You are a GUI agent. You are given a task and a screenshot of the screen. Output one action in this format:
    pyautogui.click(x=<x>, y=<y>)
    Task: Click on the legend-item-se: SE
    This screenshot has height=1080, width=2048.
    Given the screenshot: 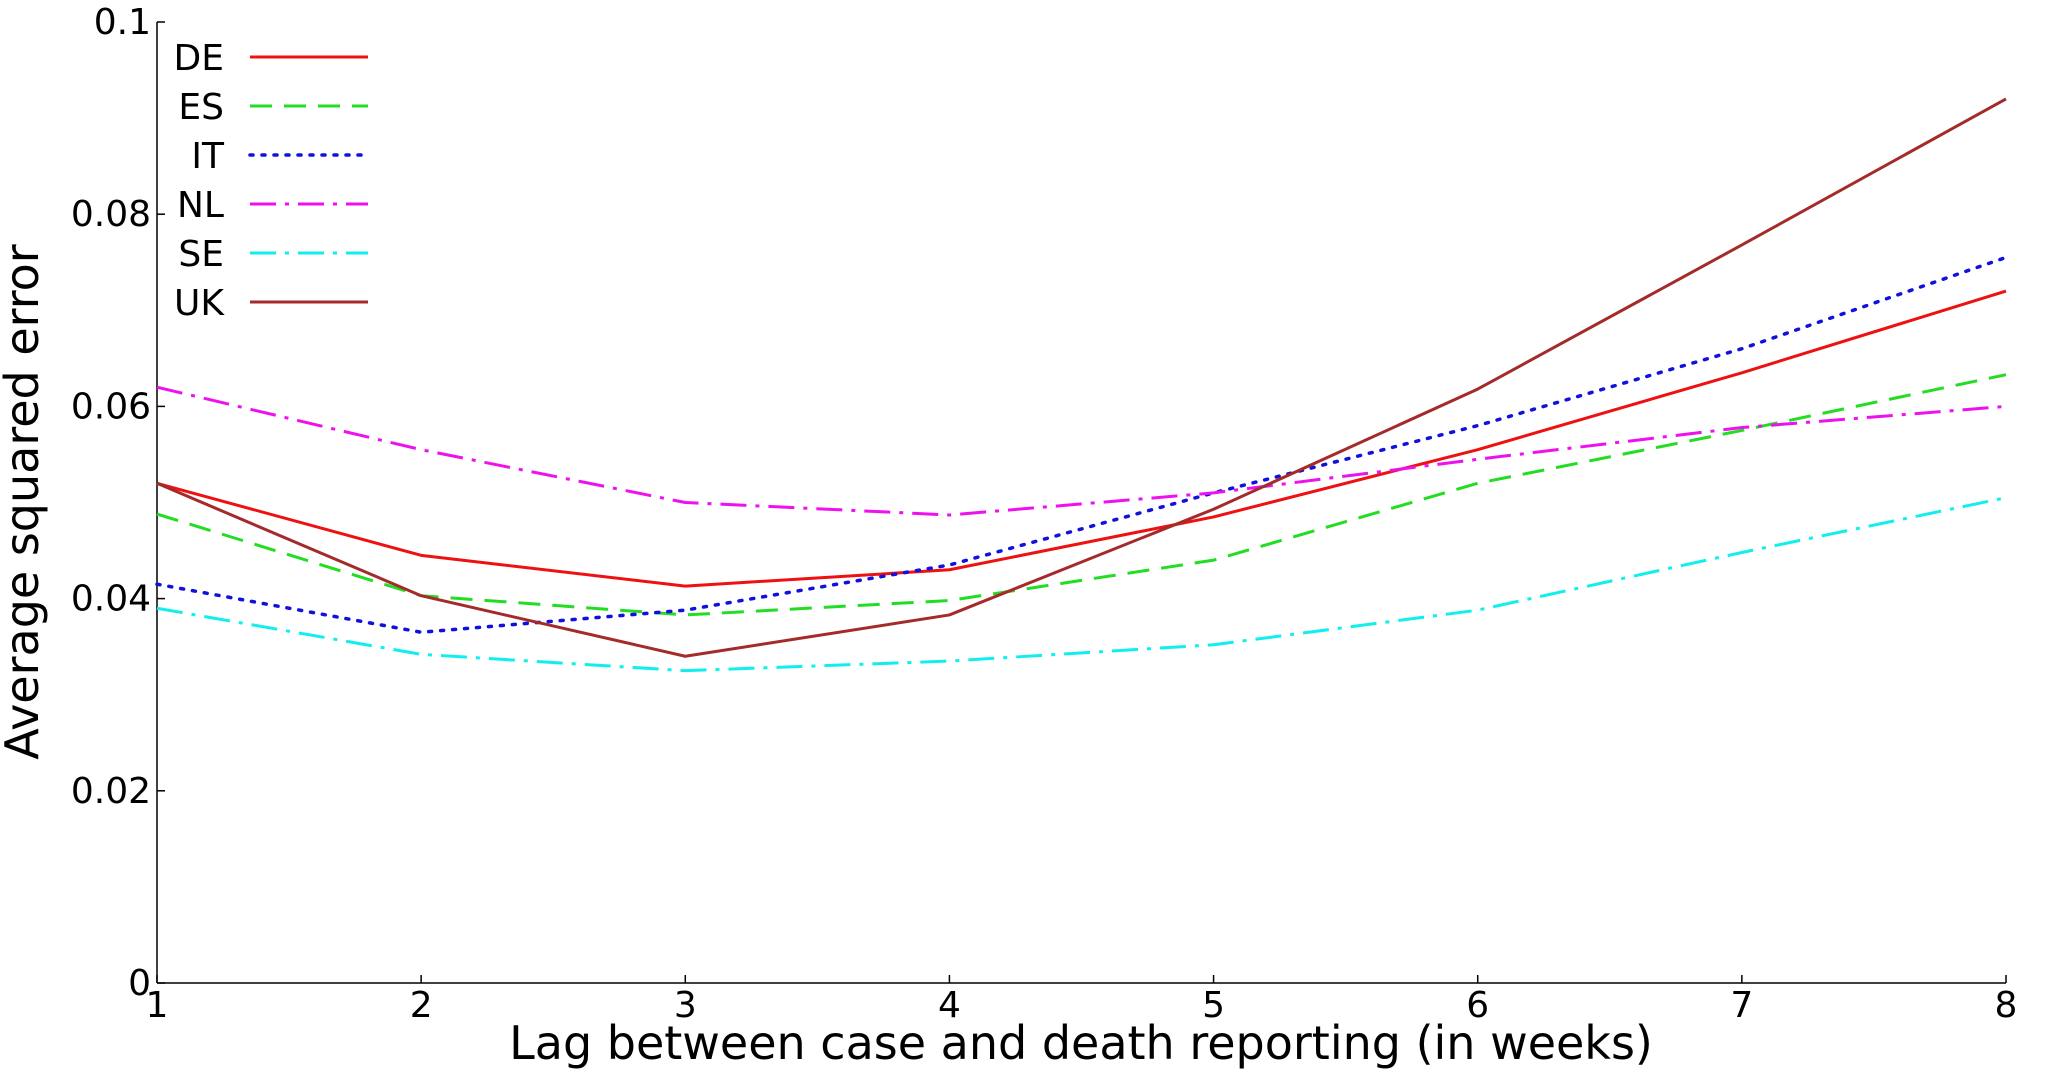 What is the action you would take?
    pyautogui.click(x=273, y=254)
    